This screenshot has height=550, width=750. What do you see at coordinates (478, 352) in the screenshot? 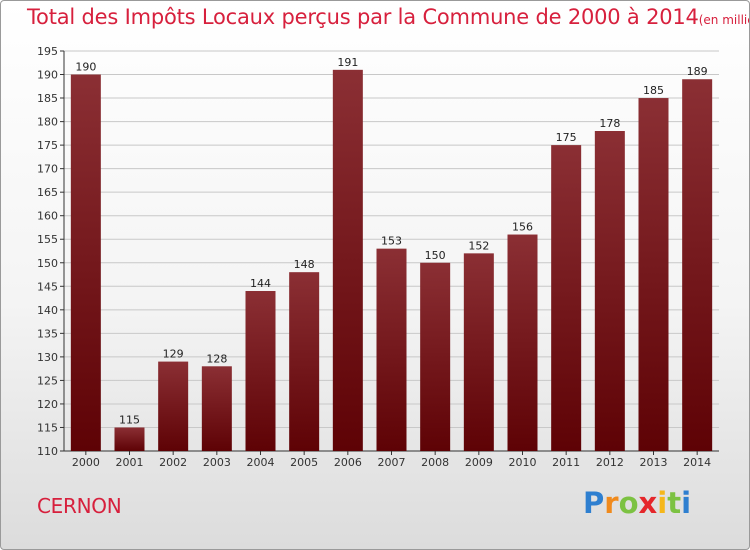
I see `bar-2009` at bounding box center [478, 352].